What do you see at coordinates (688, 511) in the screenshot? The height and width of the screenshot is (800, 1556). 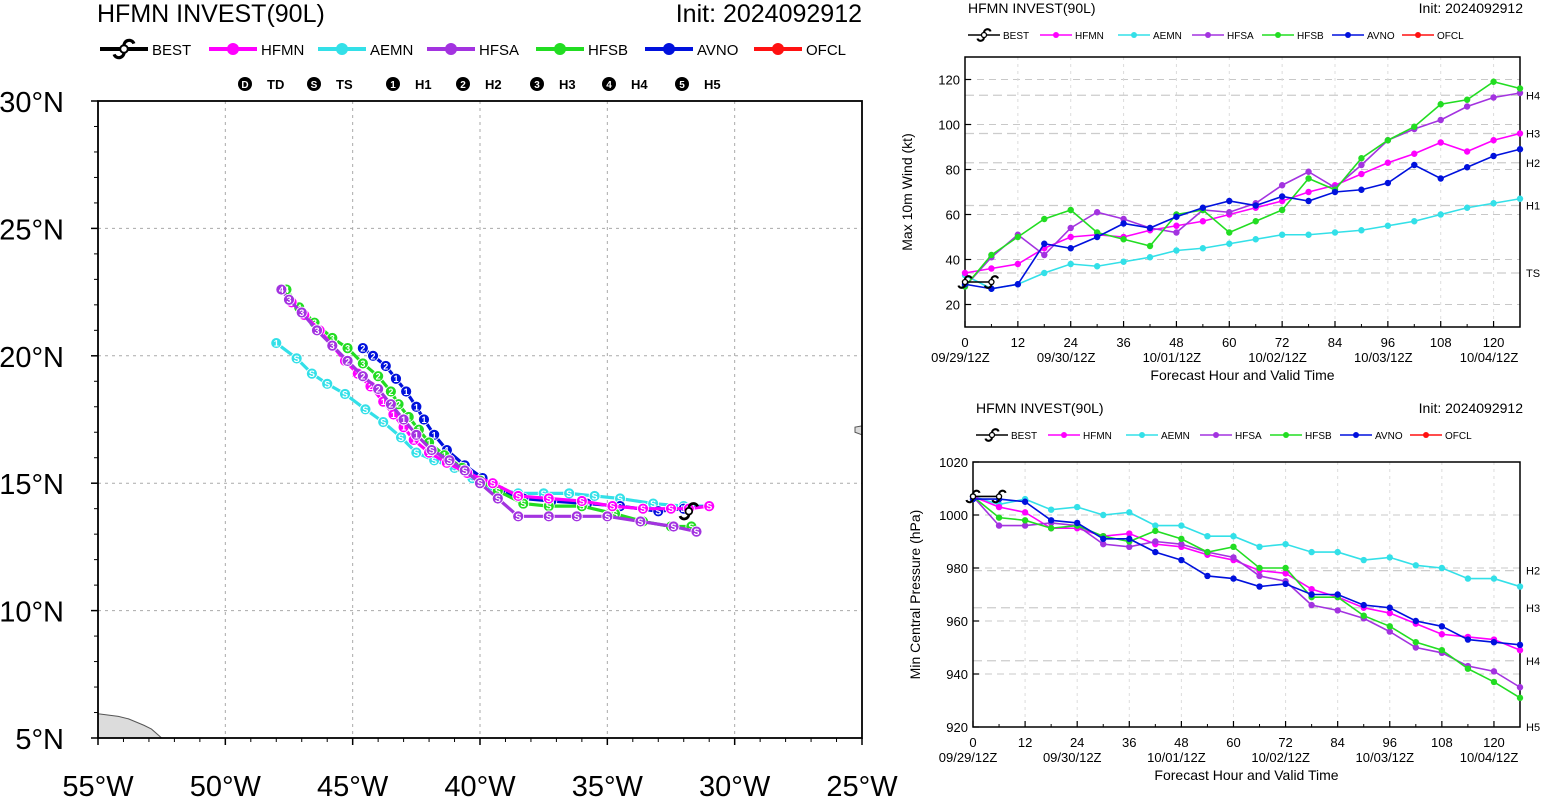 I see `best-track-hurricane-icon` at bounding box center [688, 511].